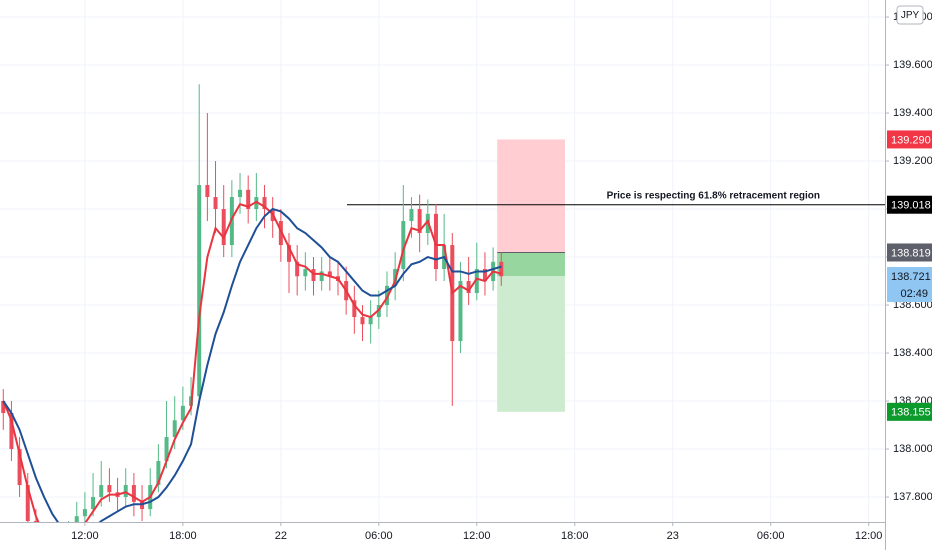 The image size is (932, 550). I want to click on price-label: 139.290, so click(911, 140).